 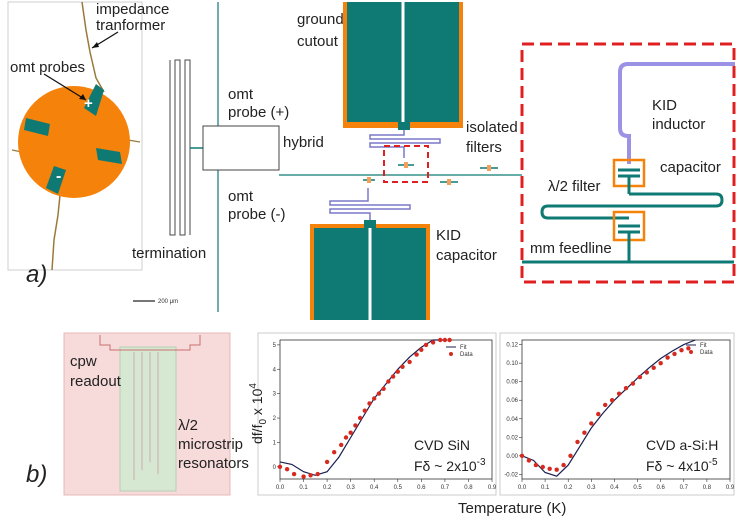 I want to click on probe-bottom, so click(x=56, y=180).